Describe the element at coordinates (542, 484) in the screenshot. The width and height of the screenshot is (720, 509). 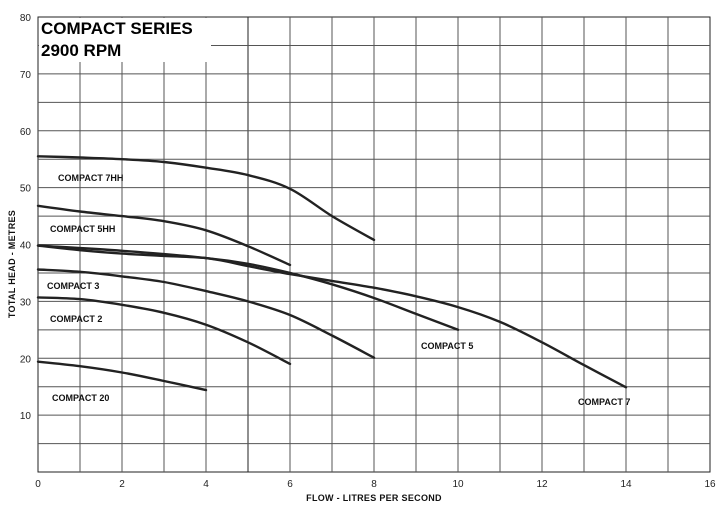
I see `x-tick-label: 12` at that location.